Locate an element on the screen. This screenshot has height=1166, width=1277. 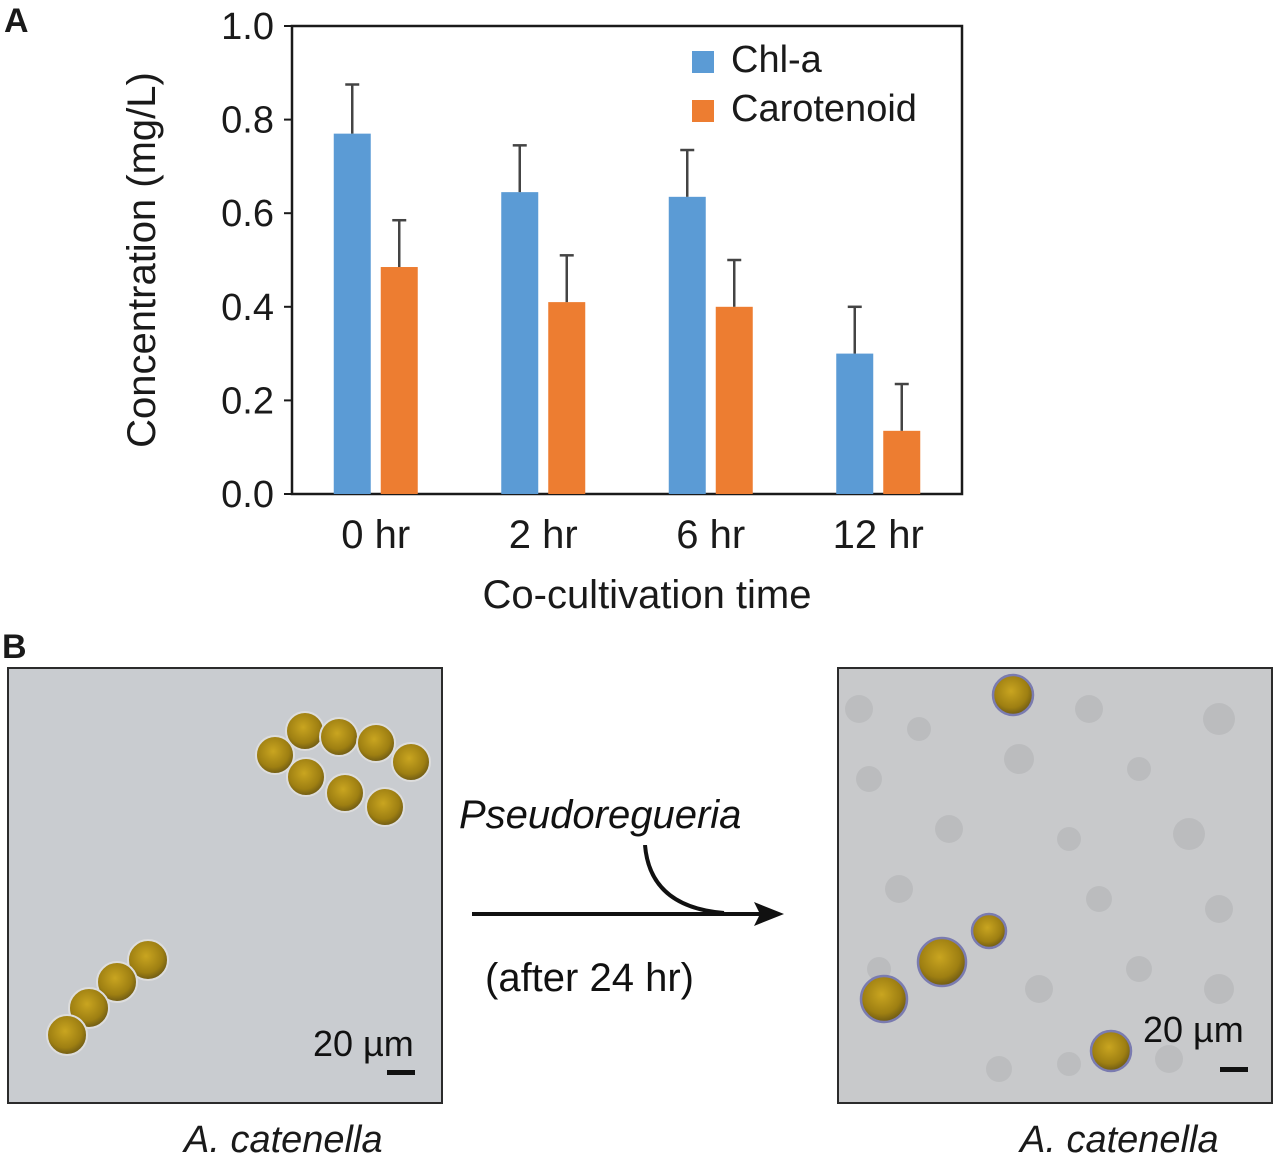
y-tick-label: 0.0 is located at coordinates (247, 495).